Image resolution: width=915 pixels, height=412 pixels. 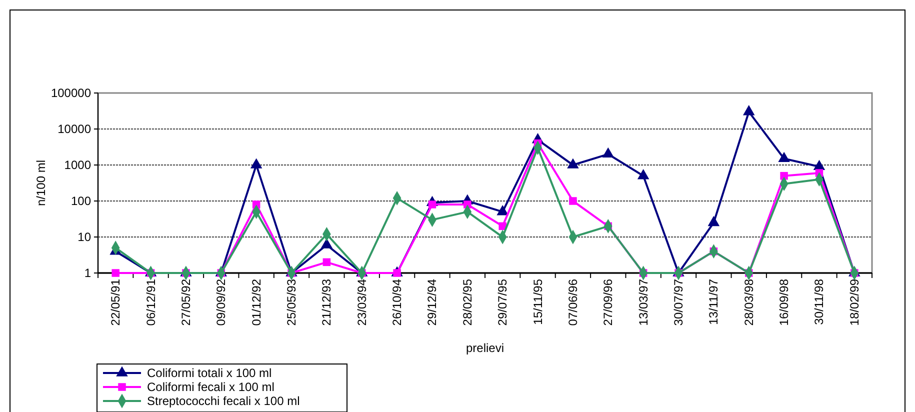 What do you see at coordinates (88, 273) in the screenshot?
I see `y-tick-label: 1` at bounding box center [88, 273].